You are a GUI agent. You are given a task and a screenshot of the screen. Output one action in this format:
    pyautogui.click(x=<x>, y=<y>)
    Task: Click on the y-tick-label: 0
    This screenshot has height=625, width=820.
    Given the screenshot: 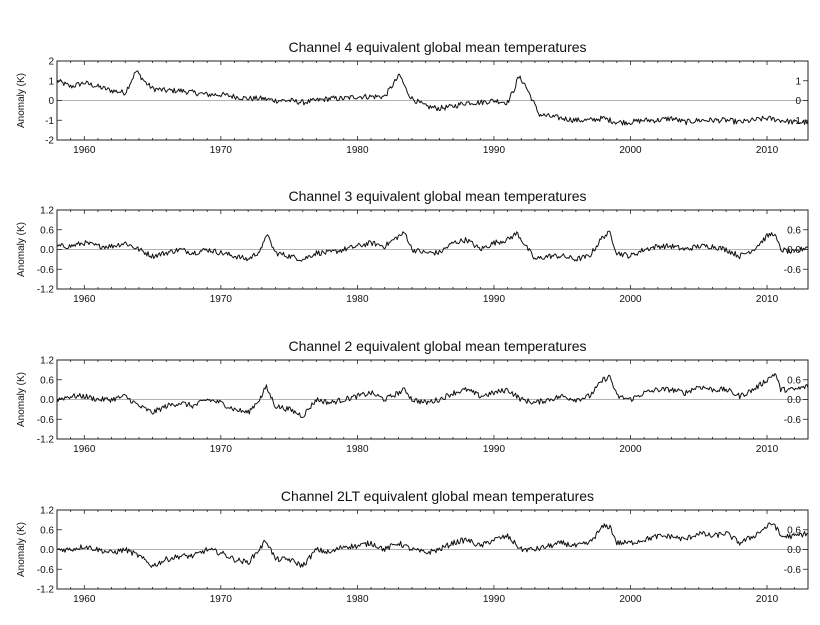 What is the action you would take?
    pyautogui.click(x=51, y=101)
    